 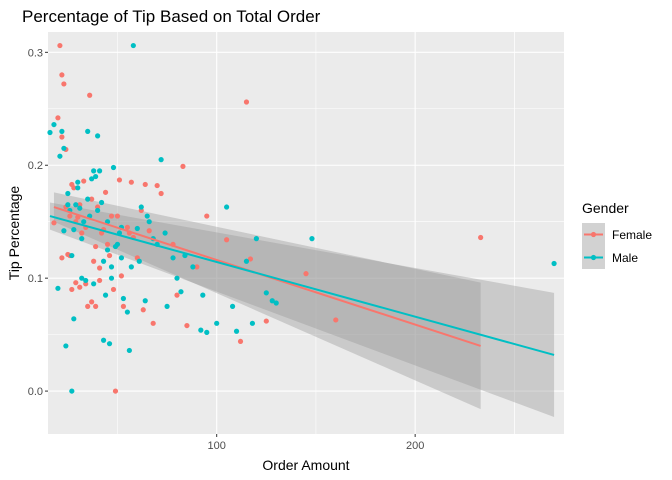 I want to click on legend-key-point, so click(x=593, y=257).